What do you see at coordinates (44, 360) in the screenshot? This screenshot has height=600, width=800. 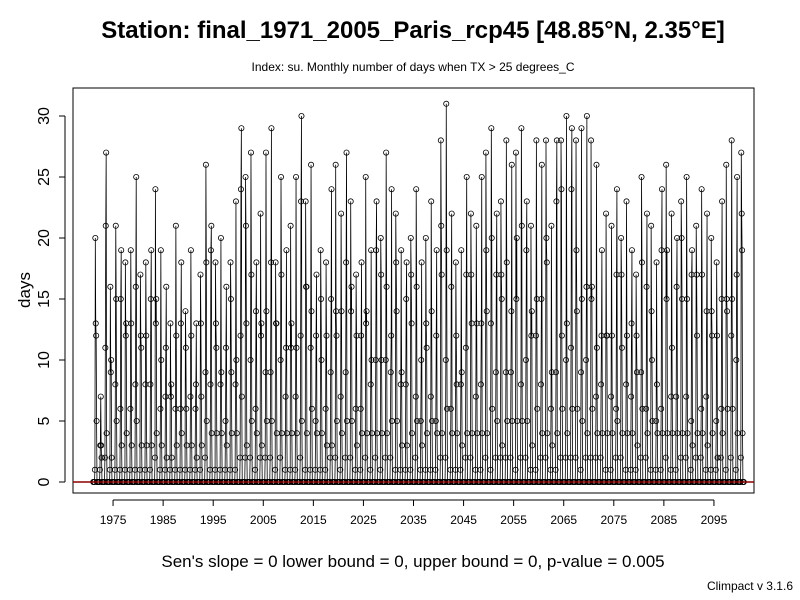 I see `y-tick-label: 10` at bounding box center [44, 360].